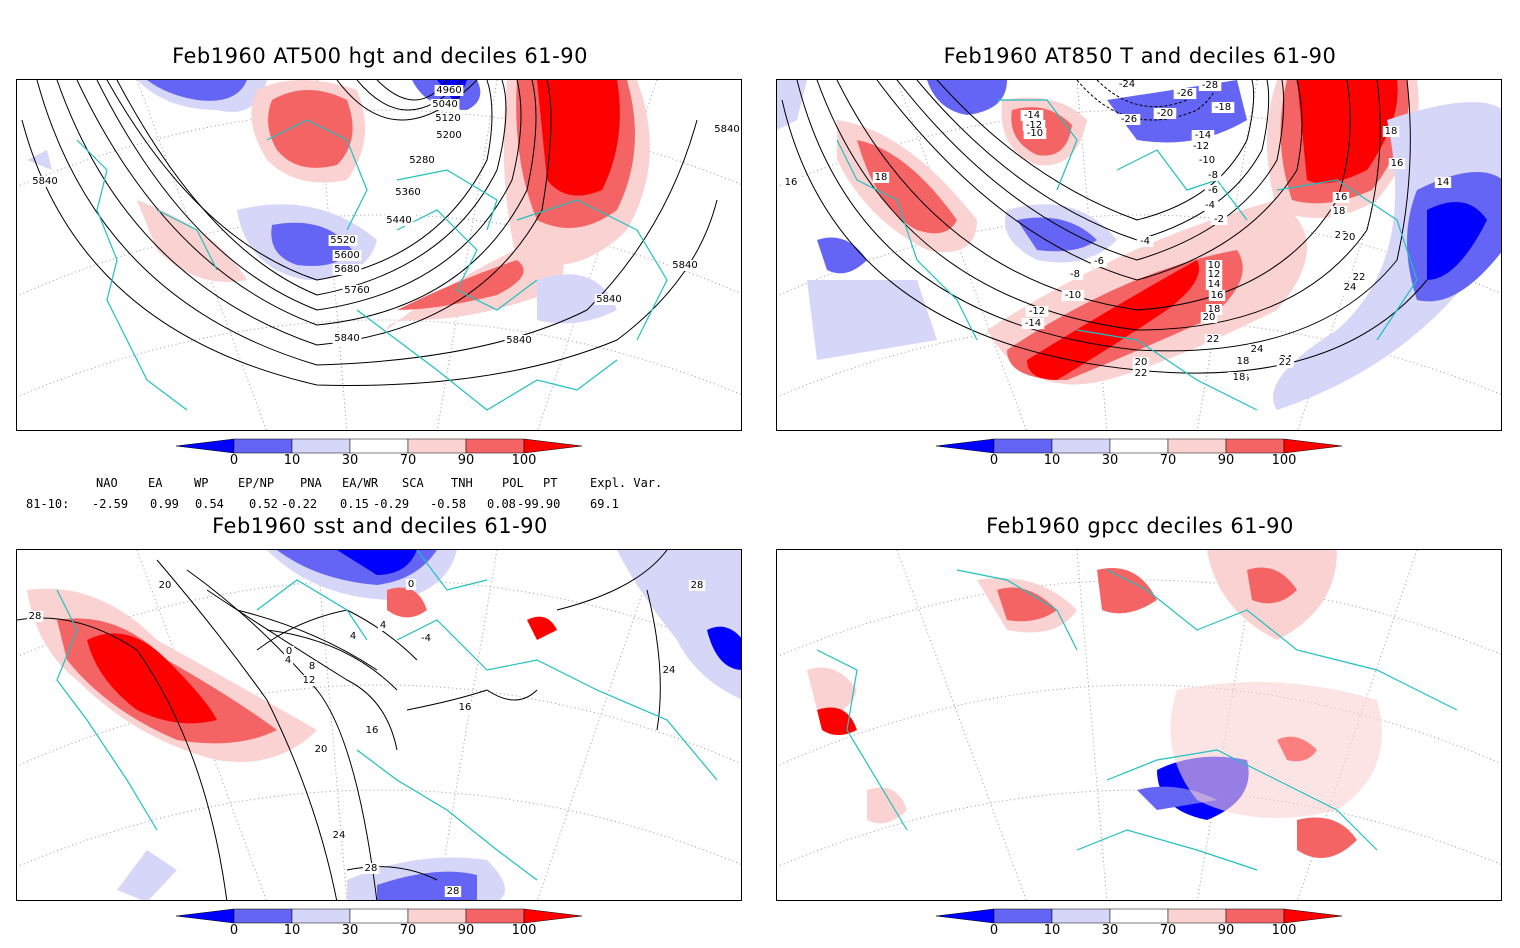  What do you see at coordinates (1226, 930) in the screenshot?
I see `colorbar-tick: 90` at bounding box center [1226, 930].